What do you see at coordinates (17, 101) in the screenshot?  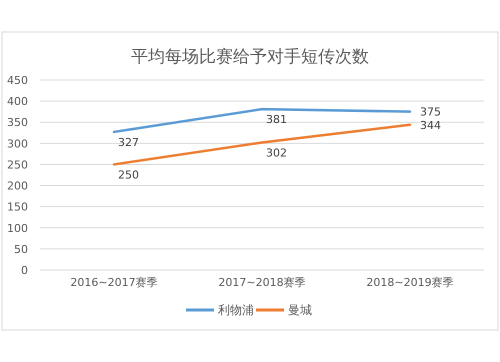 I see `y-tick-label: 400` at bounding box center [17, 101].